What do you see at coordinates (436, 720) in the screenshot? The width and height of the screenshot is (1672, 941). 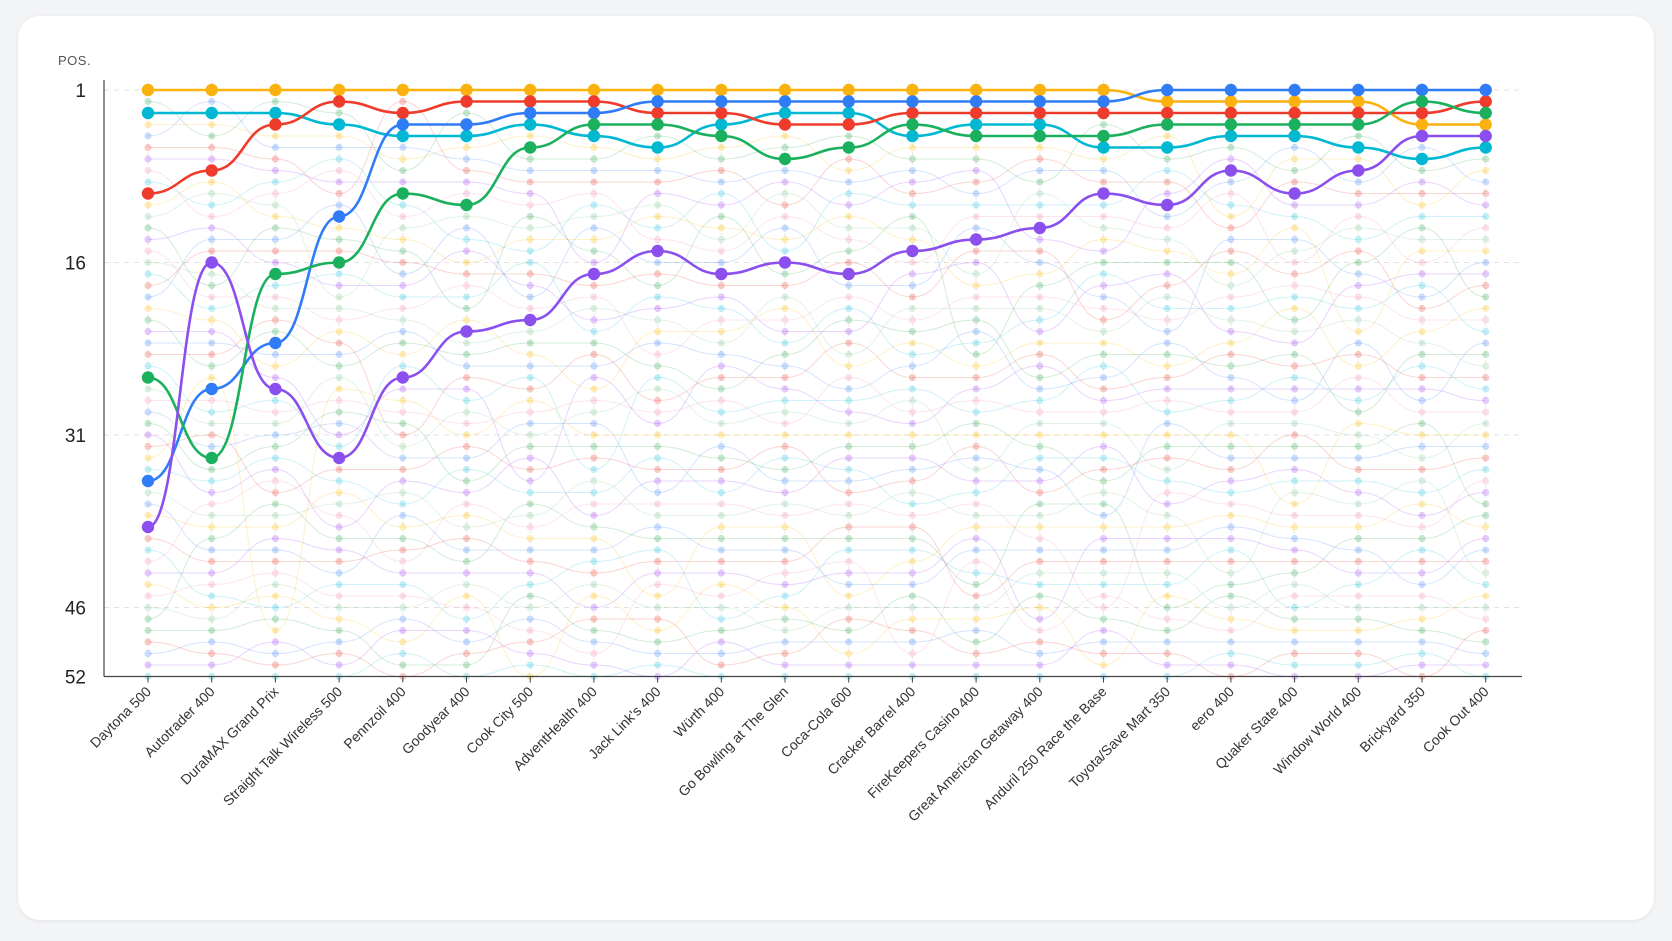 I see `x-tick-label: Goodyear 400` at bounding box center [436, 720].